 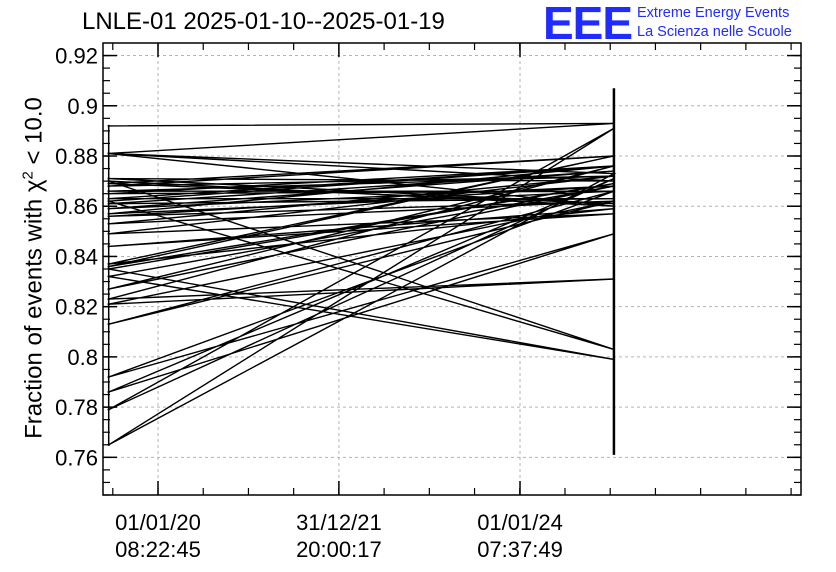 I want to click on x-tick-label-time: 20:00:17, so click(x=339, y=549).